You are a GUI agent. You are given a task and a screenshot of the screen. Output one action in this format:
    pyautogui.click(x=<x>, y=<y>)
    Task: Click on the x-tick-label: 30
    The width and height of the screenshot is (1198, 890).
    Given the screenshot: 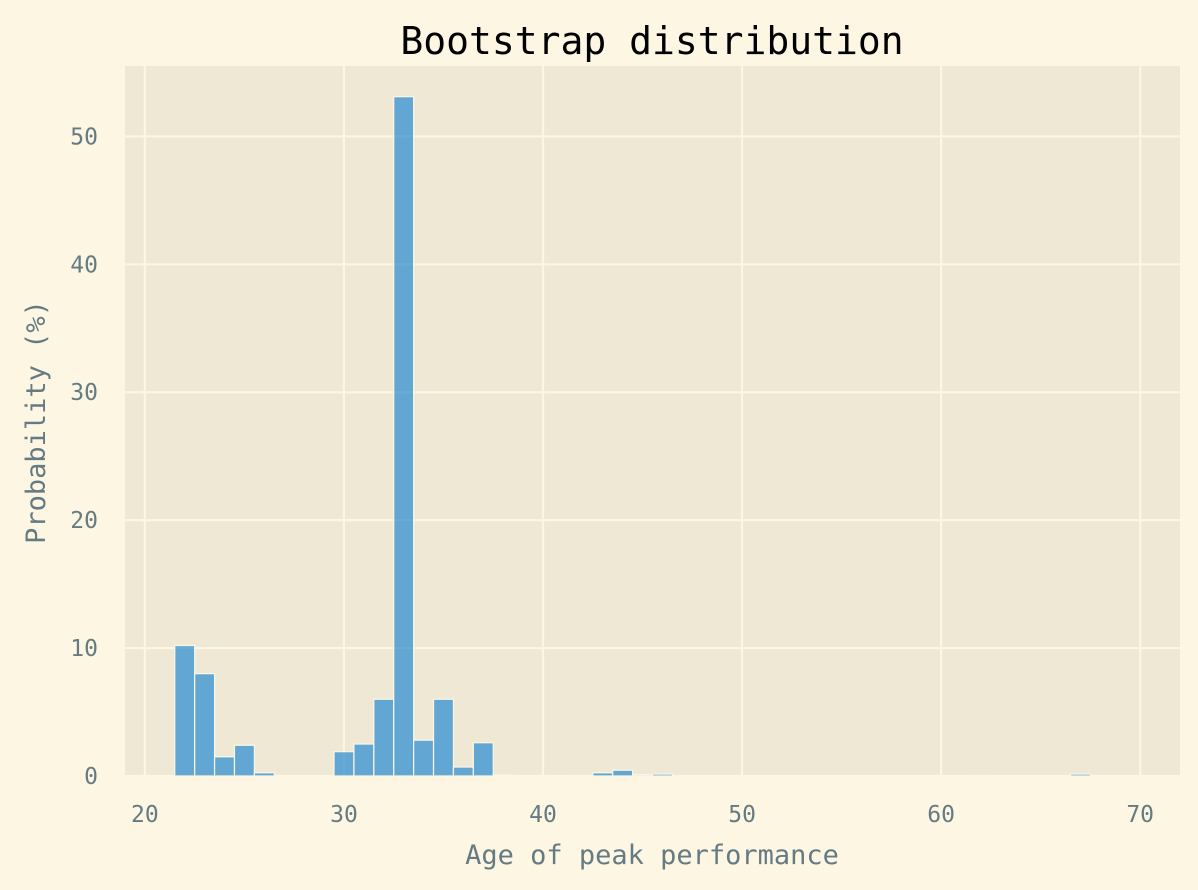 What is the action you would take?
    pyautogui.click(x=344, y=815)
    